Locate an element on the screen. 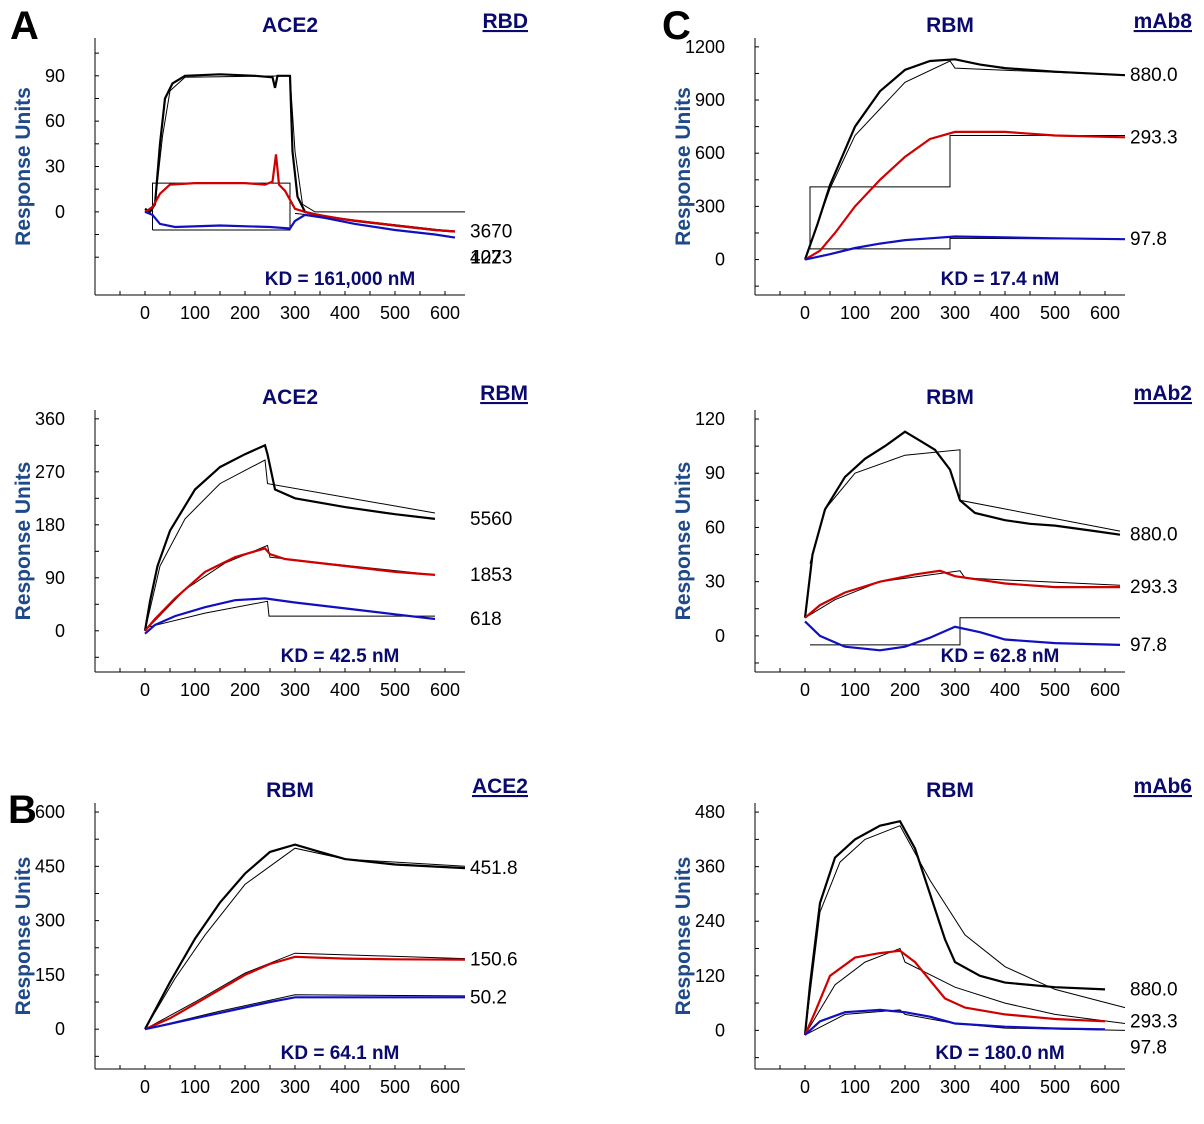  y-tick-label: 120 is located at coordinates (710, 419).